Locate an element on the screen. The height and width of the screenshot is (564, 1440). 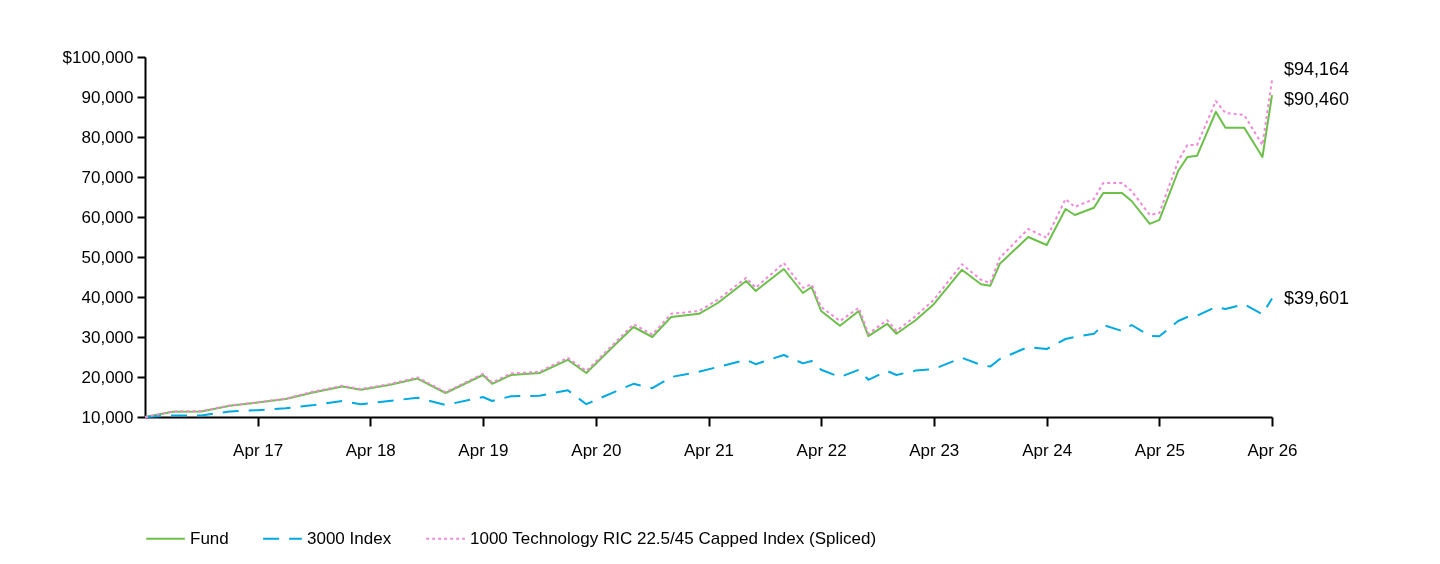
x-tick-label: Apr 24 is located at coordinates (1047, 450).